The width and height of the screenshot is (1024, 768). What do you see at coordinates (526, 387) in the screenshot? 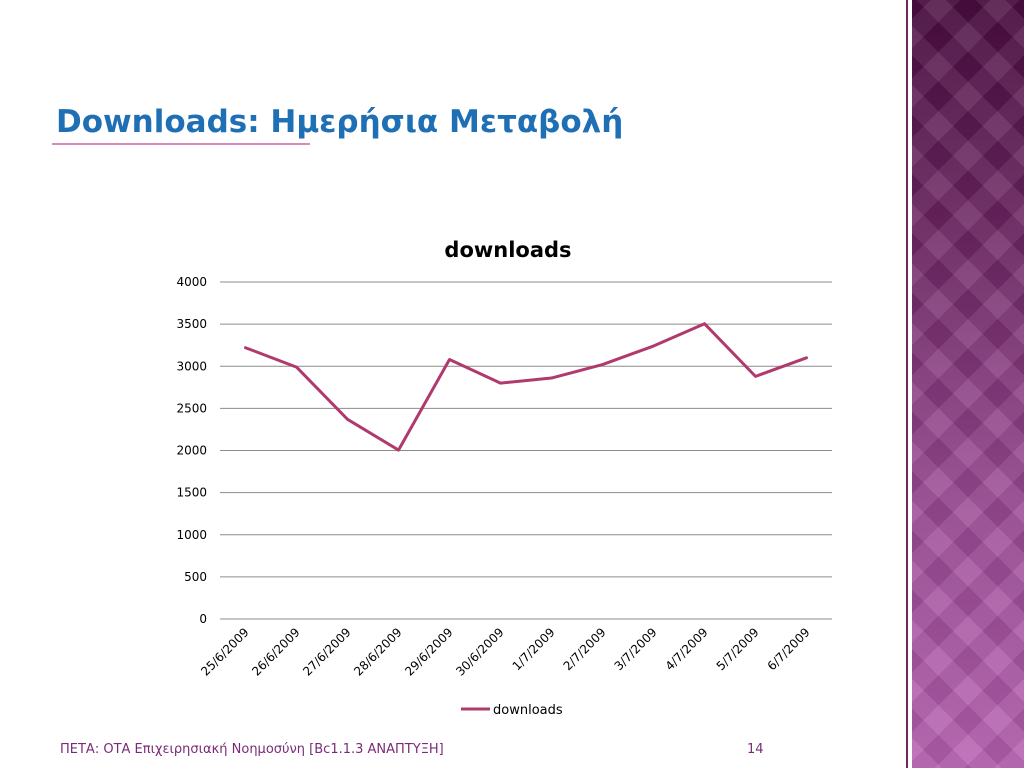
I see `series-line-downloads` at bounding box center [526, 387].